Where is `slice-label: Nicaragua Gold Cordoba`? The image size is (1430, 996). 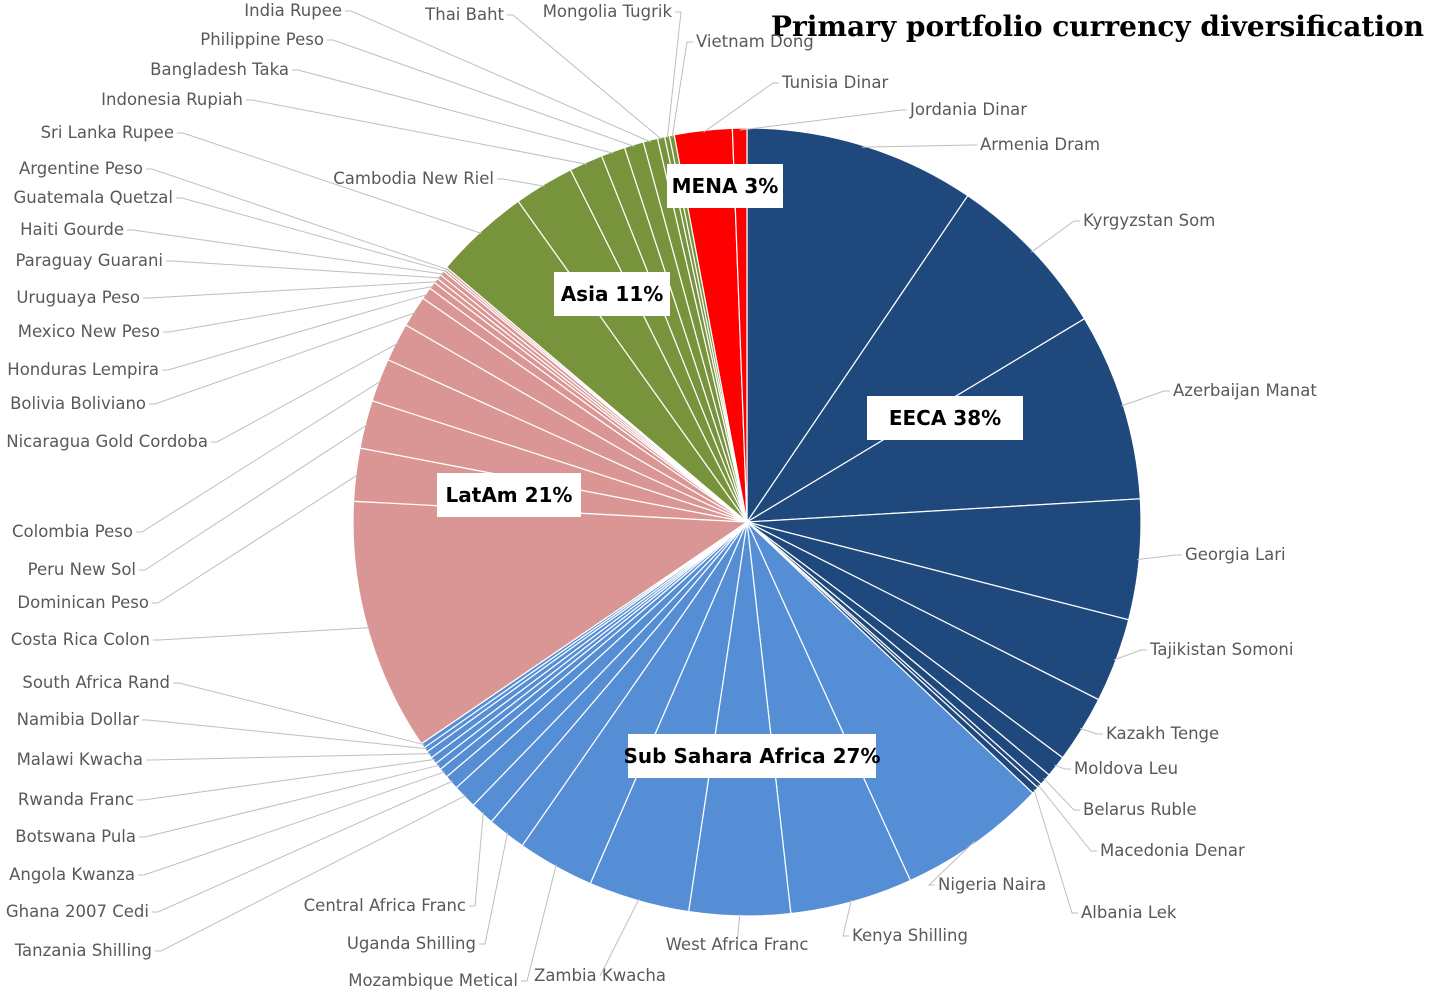 slice-label: Nicaragua Gold Cordoba is located at coordinates (107, 441).